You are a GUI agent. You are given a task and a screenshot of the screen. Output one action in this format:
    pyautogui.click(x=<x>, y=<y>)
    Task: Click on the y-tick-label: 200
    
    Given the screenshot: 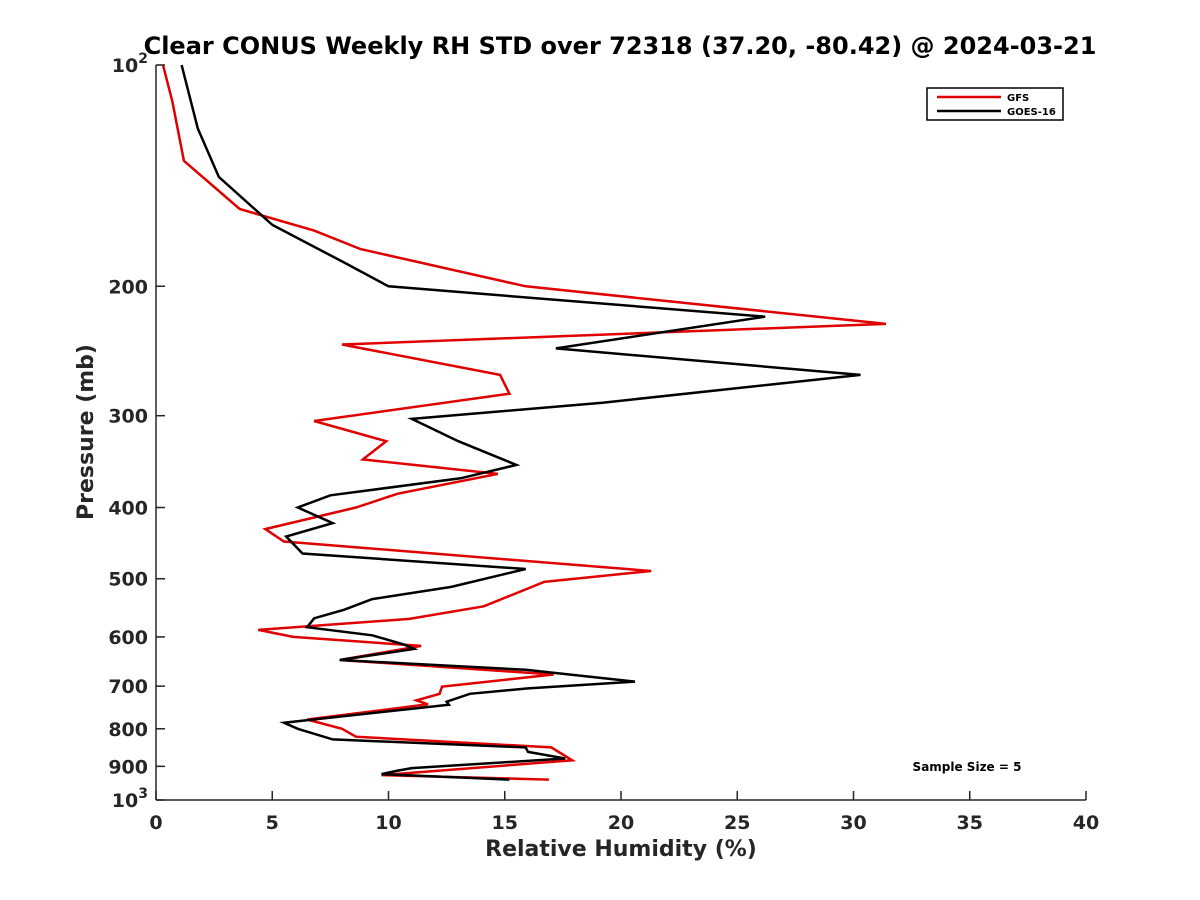 What is the action you would take?
    pyautogui.click(x=128, y=287)
    